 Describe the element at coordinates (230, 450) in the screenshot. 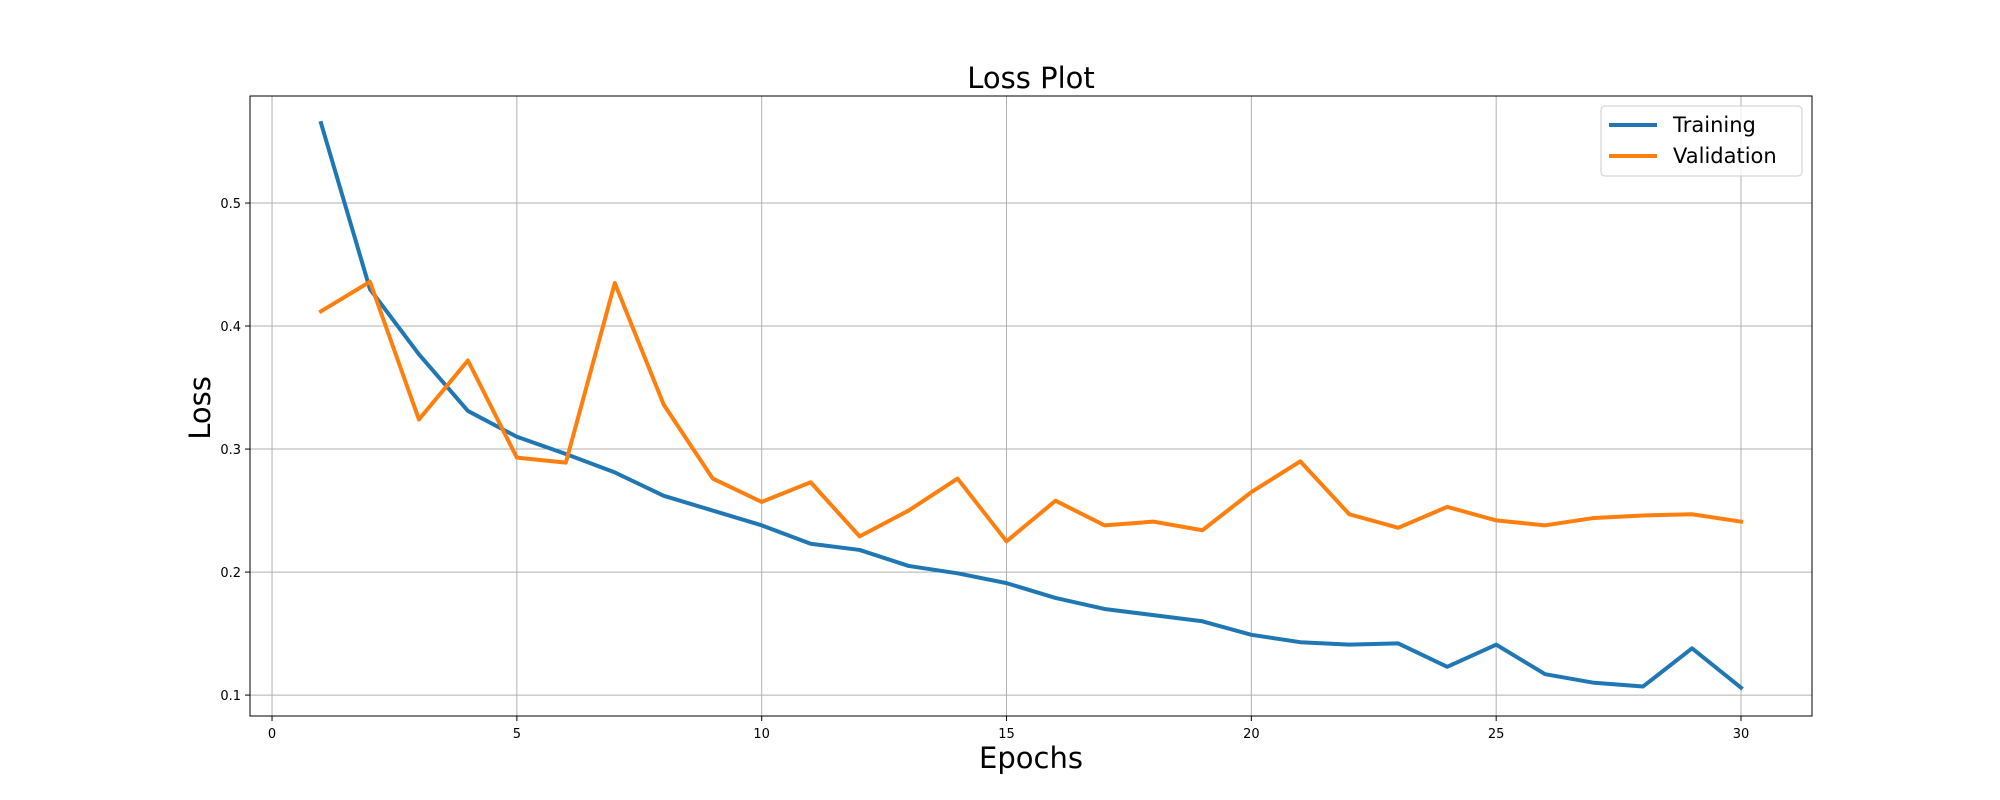

I see `y-tick-label: 0.3` at that location.